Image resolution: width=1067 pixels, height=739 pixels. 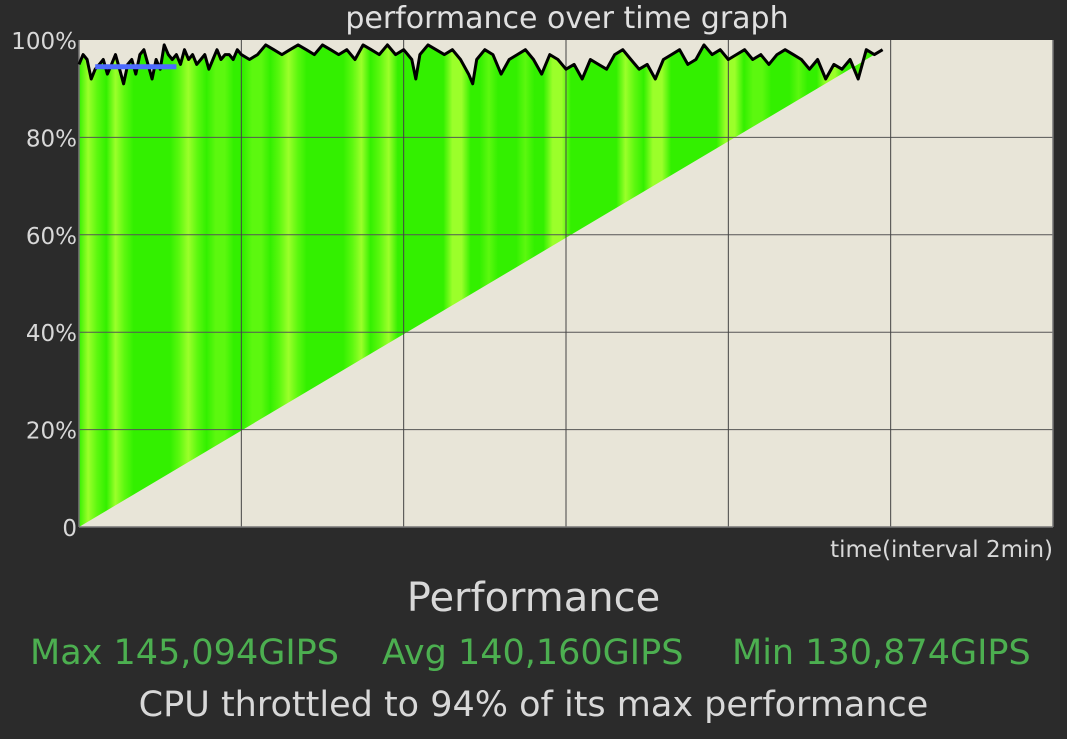 I want to click on performance-heading: Performance, so click(x=533, y=598).